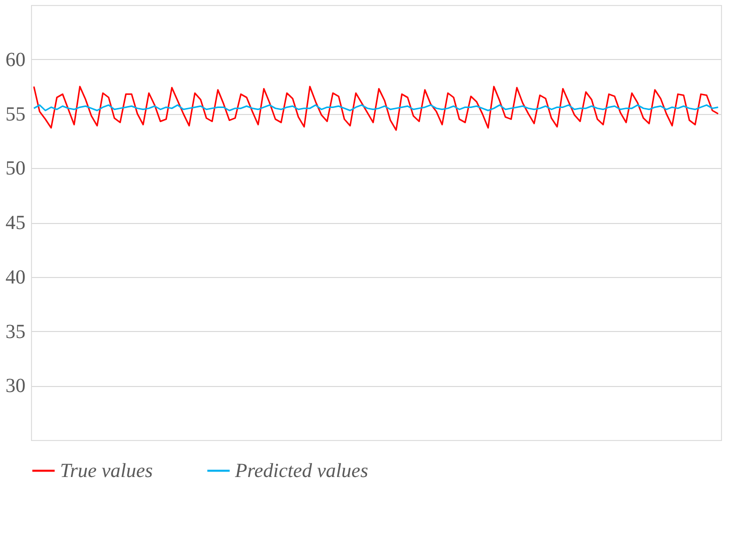 This screenshot has height=537, width=755. I want to click on y-tick-label: 50, so click(16, 169).